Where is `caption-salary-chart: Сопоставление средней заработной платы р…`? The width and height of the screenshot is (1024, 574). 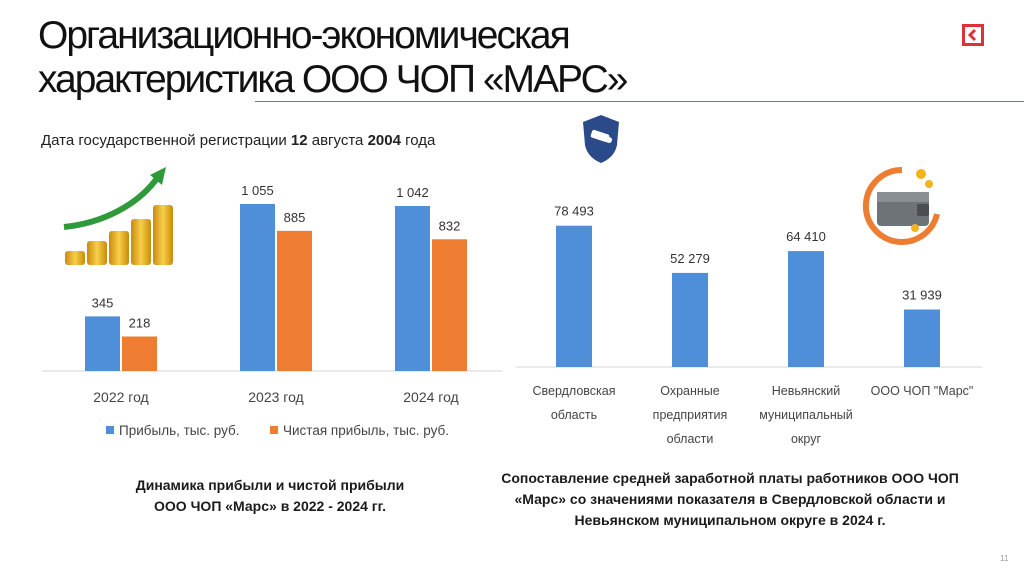 caption-salary-chart: Сопоставление средней заработной платы р… is located at coordinates (730, 499).